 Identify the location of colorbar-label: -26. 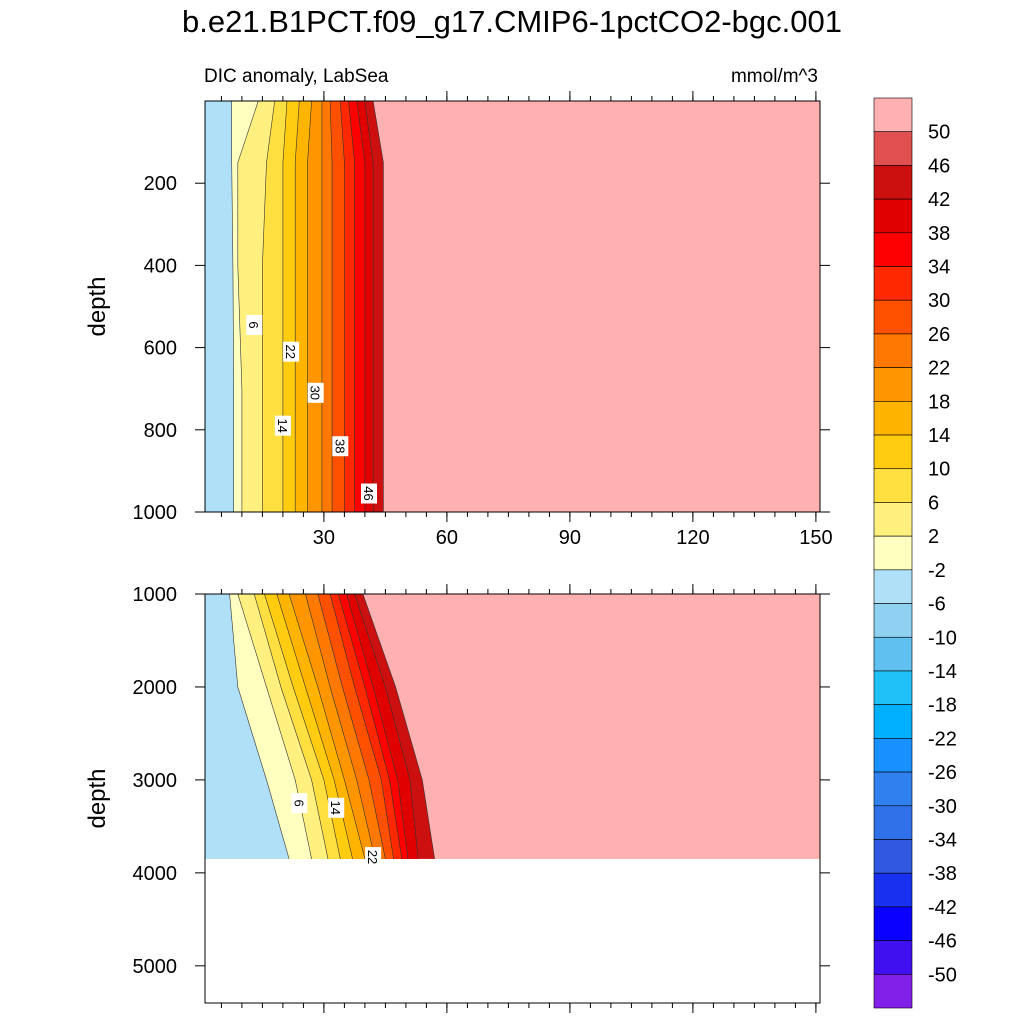
(942, 773).